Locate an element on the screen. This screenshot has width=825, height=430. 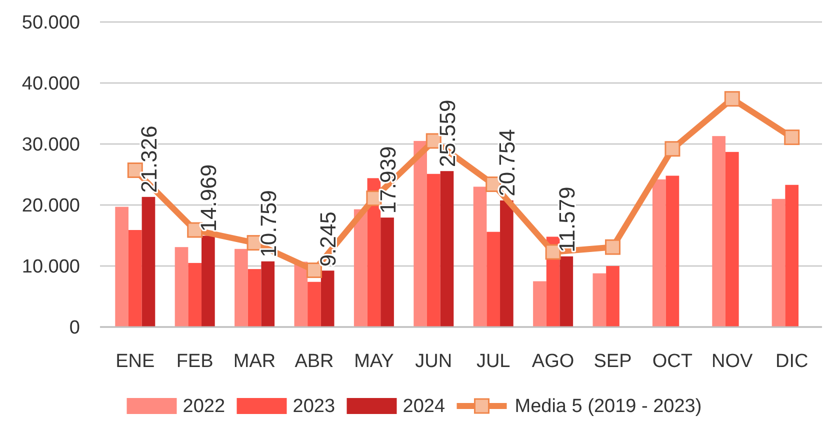
x-tick-label: FEB is located at coordinates (195, 361).